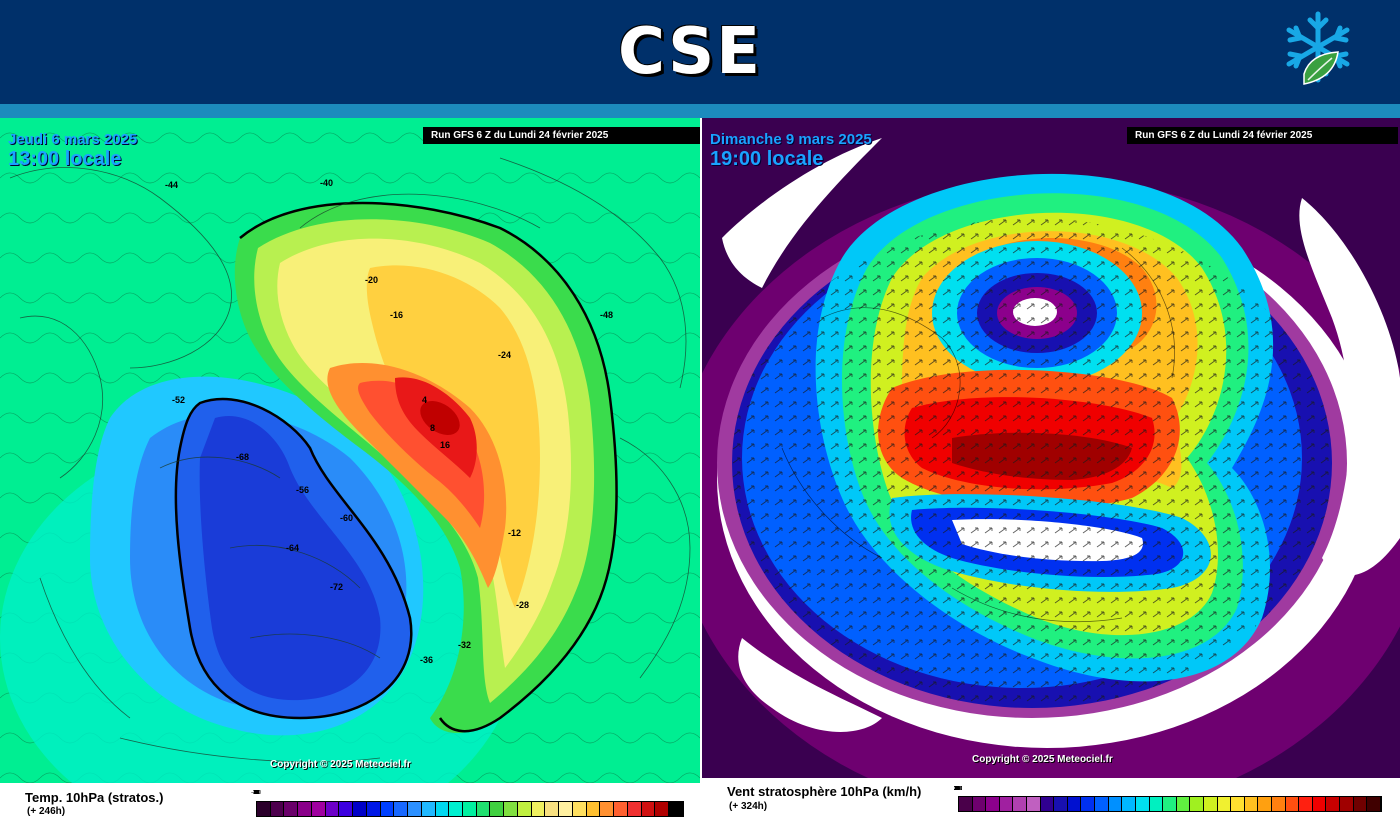 Image resolution: width=1400 pixels, height=817 pixels. Describe the element at coordinates (426, 660) in the screenshot. I see `svg-text: -36` at that location.